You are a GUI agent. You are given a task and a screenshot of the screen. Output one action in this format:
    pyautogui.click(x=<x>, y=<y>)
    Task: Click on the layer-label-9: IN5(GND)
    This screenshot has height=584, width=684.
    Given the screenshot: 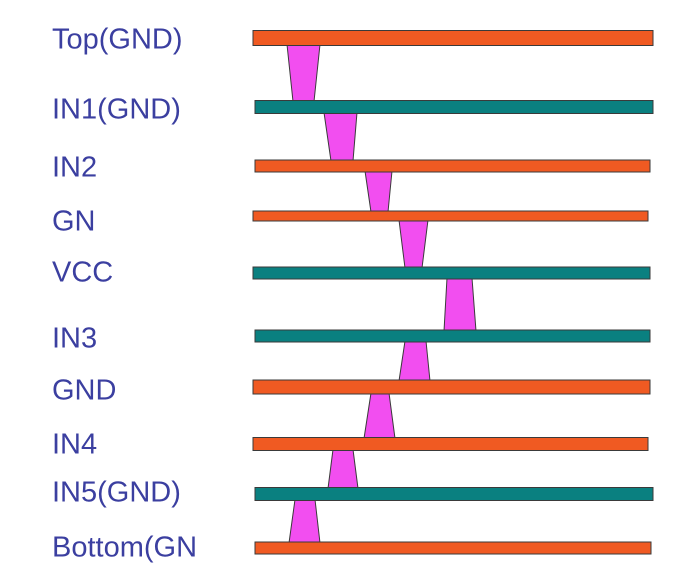 What is the action you would take?
    pyautogui.click(x=116, y=492)
    